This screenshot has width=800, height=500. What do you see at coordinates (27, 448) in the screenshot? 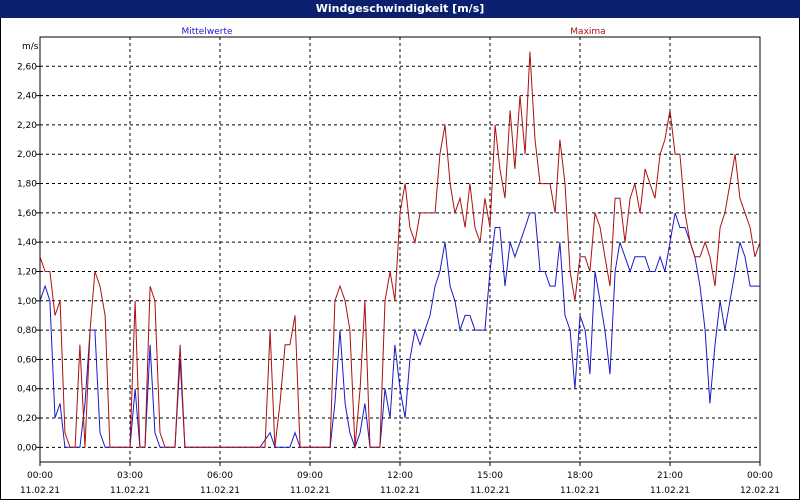
I see `y-tick-label: 0,00` at bounding box center [27, 448].